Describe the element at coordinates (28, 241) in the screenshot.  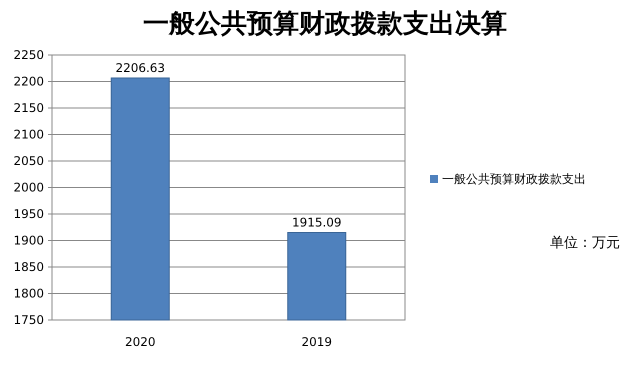
I see `y-tick-label: 1900` at that location.